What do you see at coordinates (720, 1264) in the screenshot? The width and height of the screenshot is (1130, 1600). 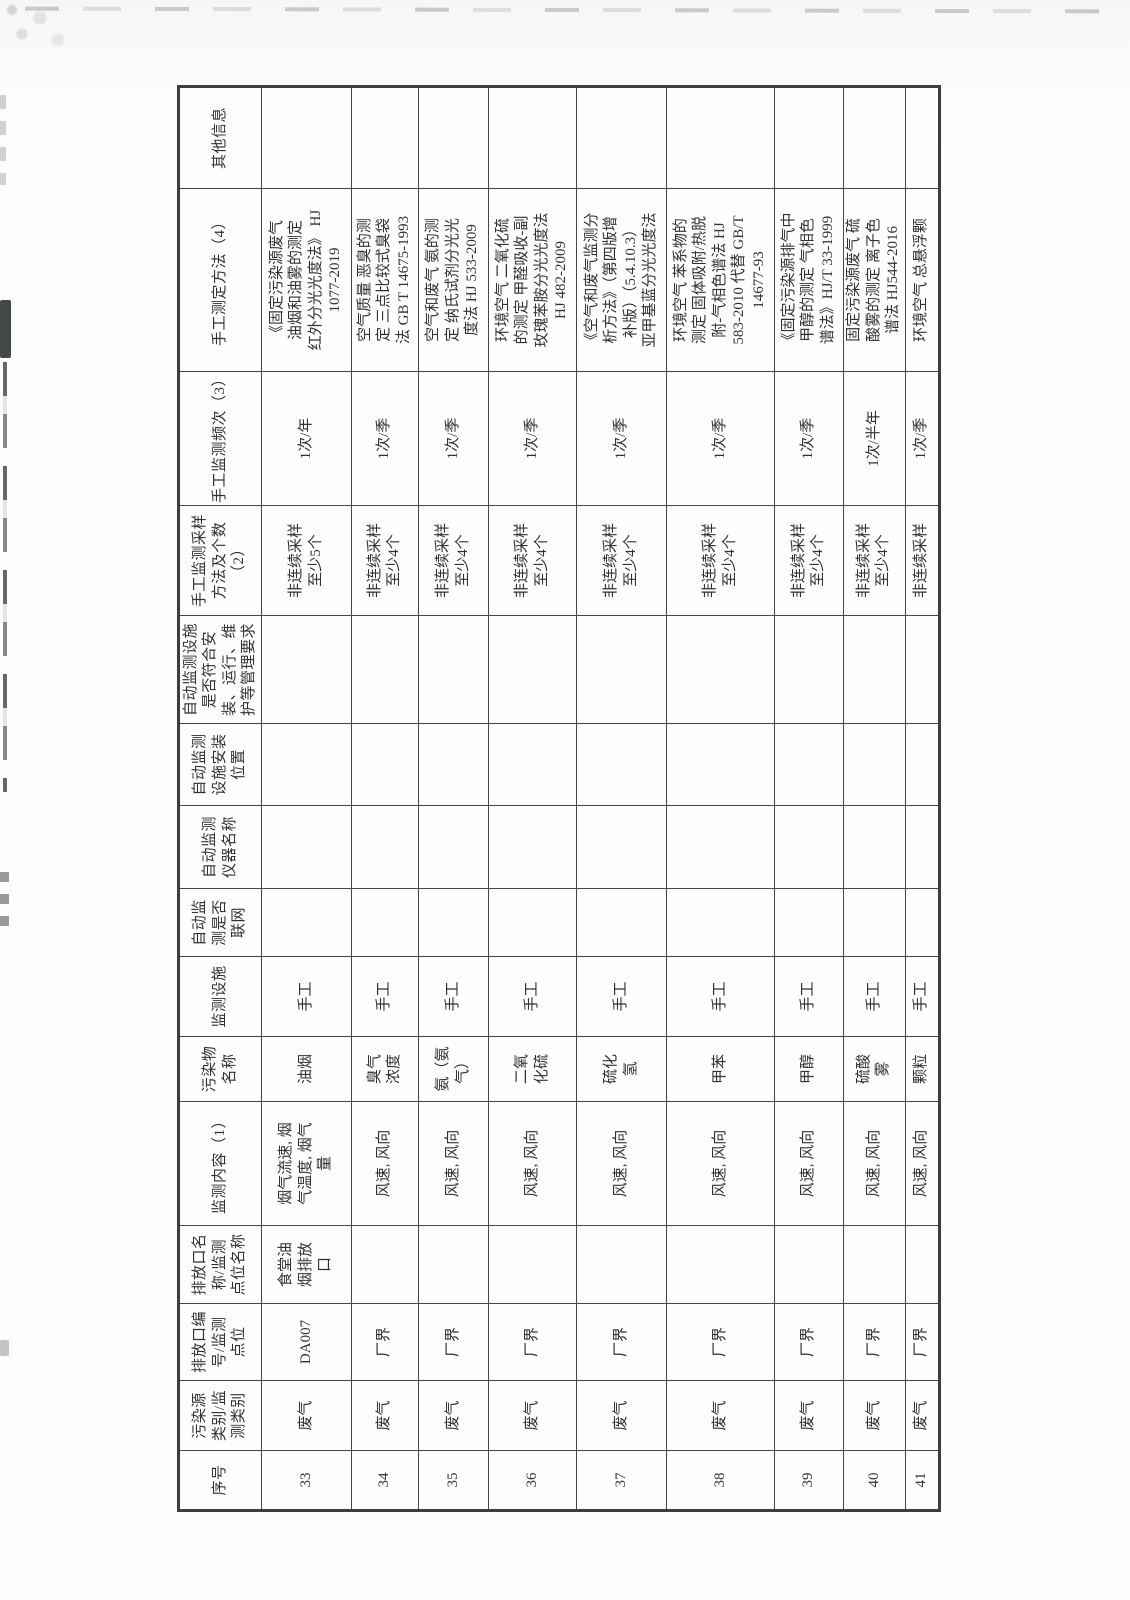 I see `cell-38-paifangkou-mingcheng` at bounding box center [720, 1264].